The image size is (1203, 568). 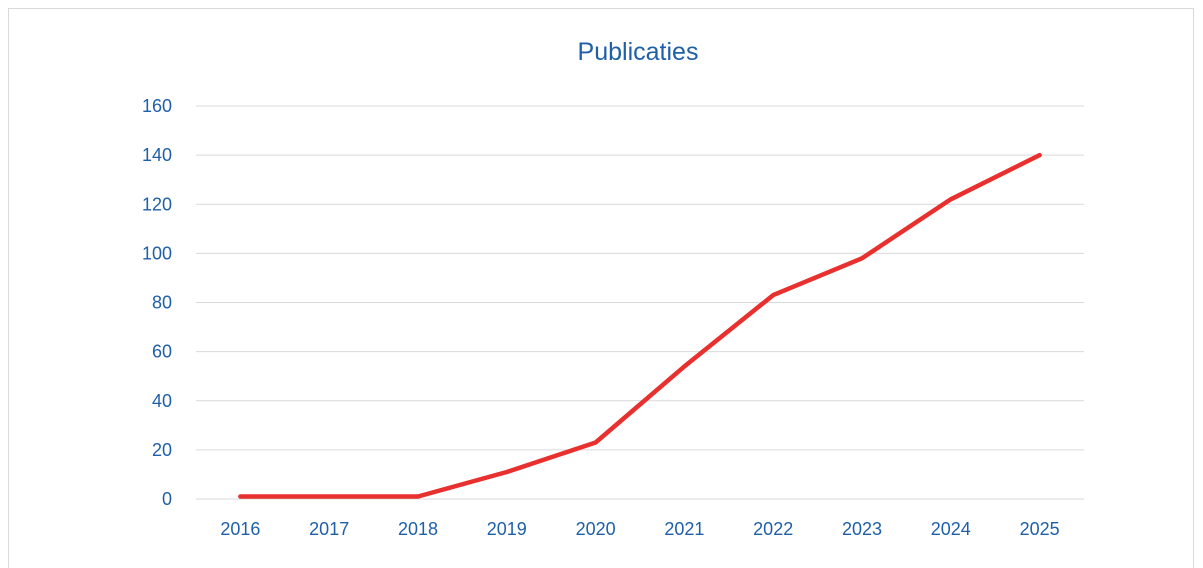 I want to click on x-tick-label: 2024, so click(x=951, y=529).